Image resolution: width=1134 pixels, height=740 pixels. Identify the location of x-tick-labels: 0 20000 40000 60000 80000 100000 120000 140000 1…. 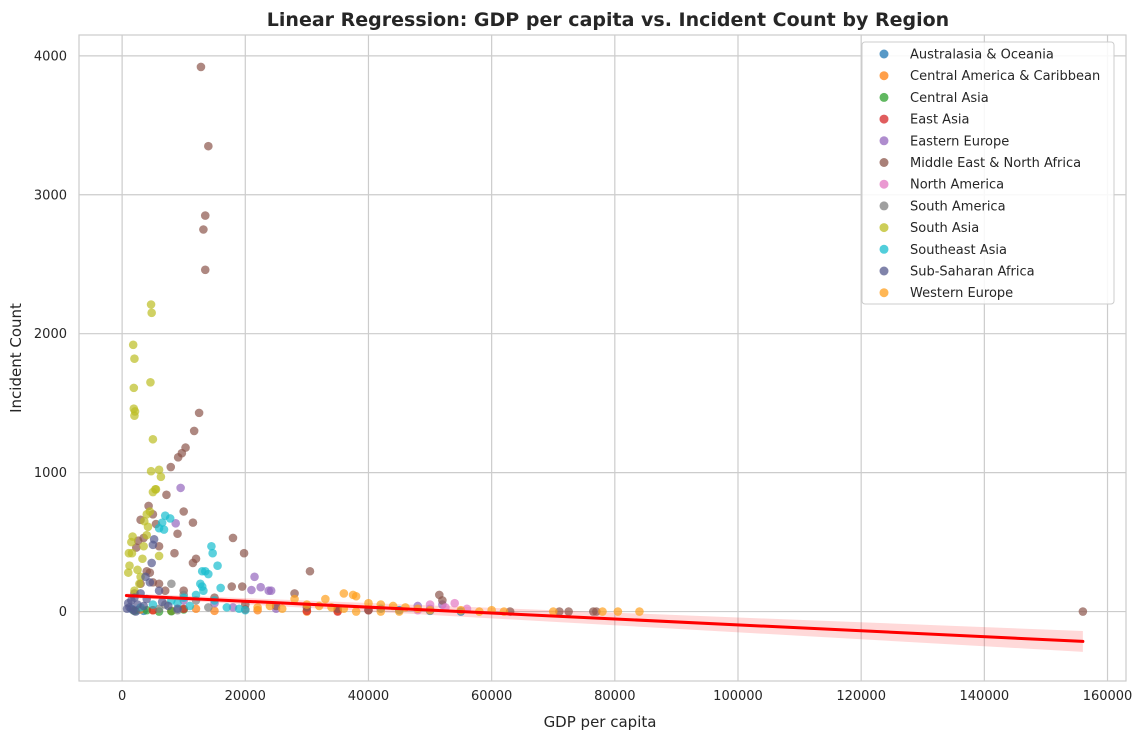
(625, 696).